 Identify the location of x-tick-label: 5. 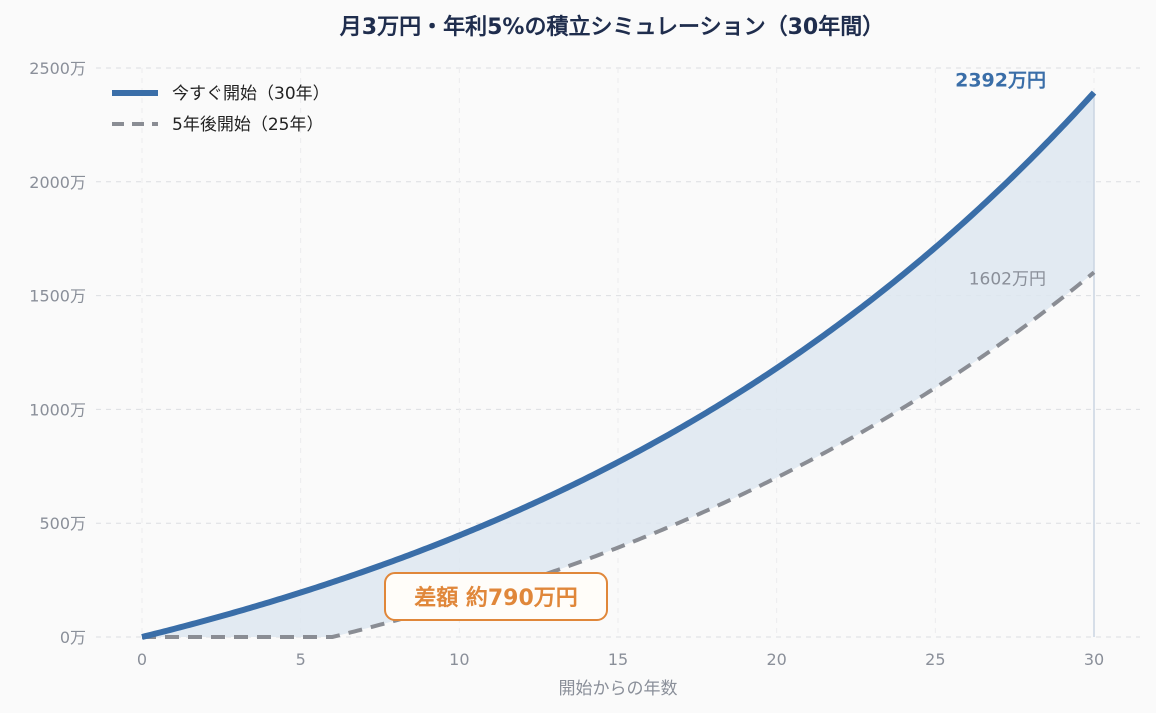
(301, 659).